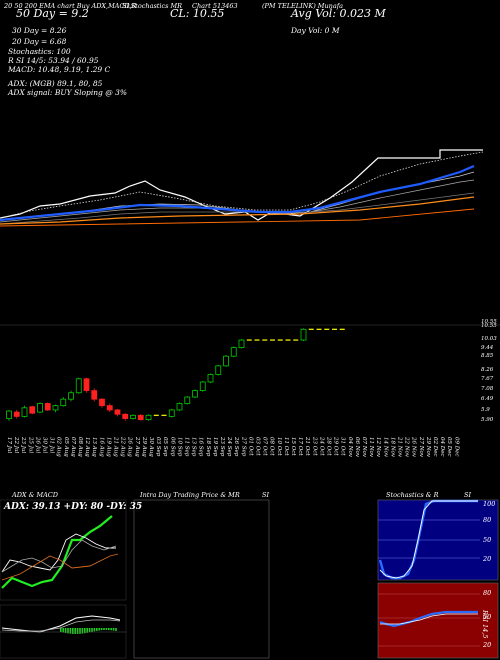 This screenshot has width=500, height=660. Describe the element at coordinates (307, 446) in the screenshot. I see `date-tick: 21 Oct` at that location.